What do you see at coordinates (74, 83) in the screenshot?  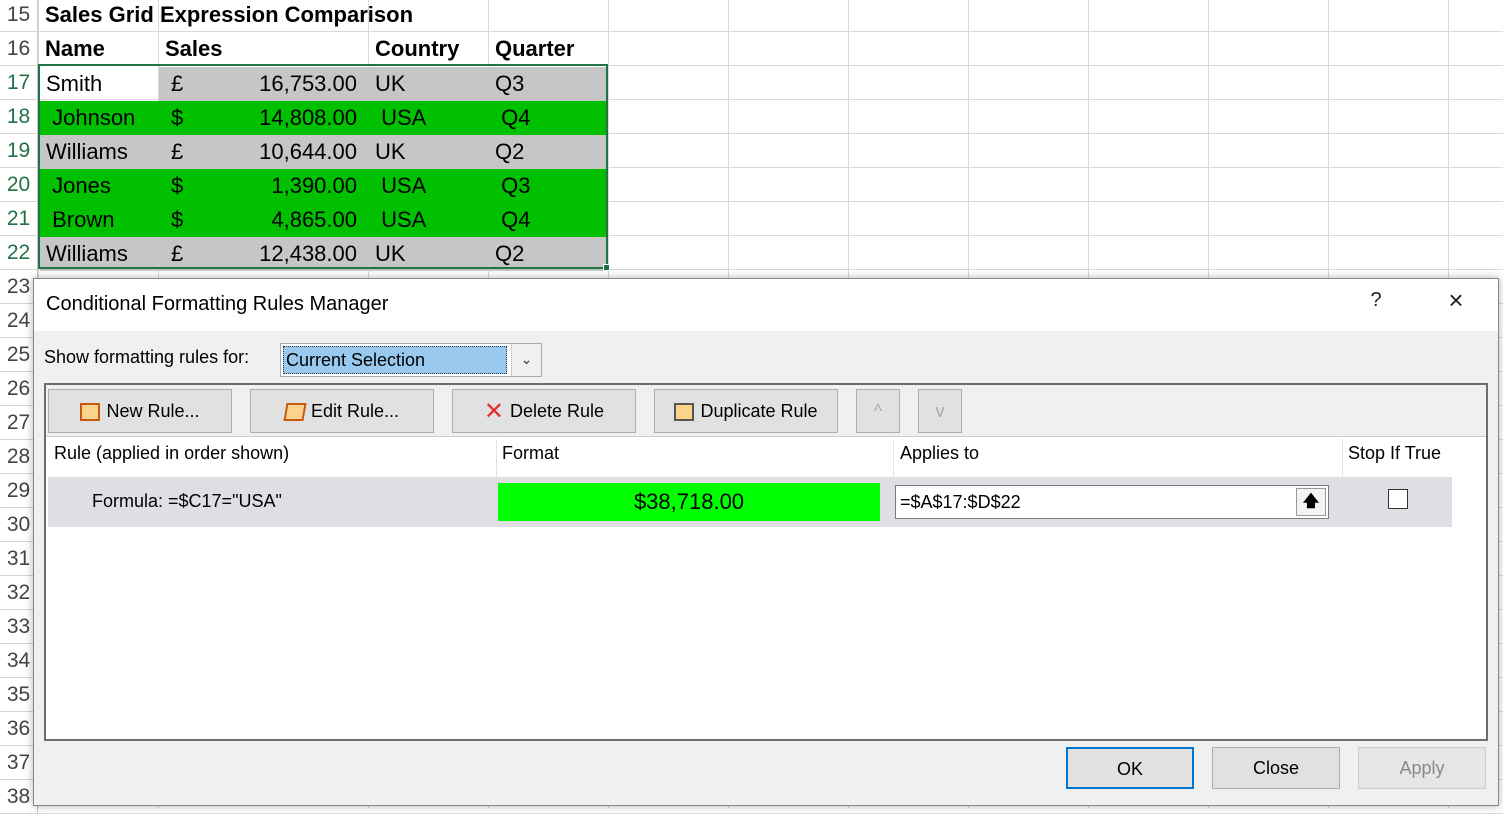 I see `name-cell: Smith` at bounding box center [74, 83].